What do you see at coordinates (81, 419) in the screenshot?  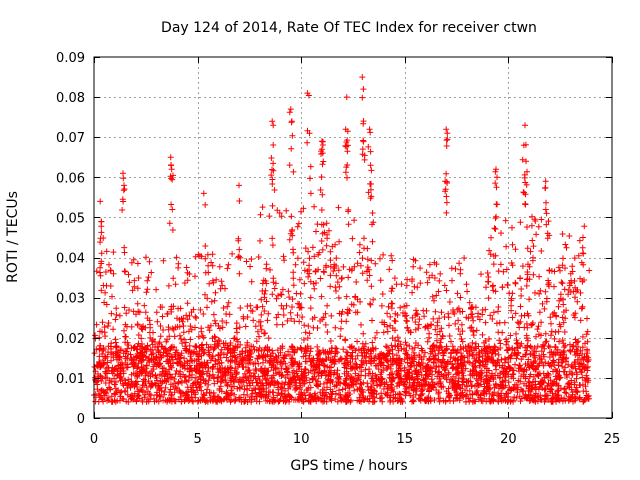 I see `y-tick-label: 0` at bounding box center [81, 419].